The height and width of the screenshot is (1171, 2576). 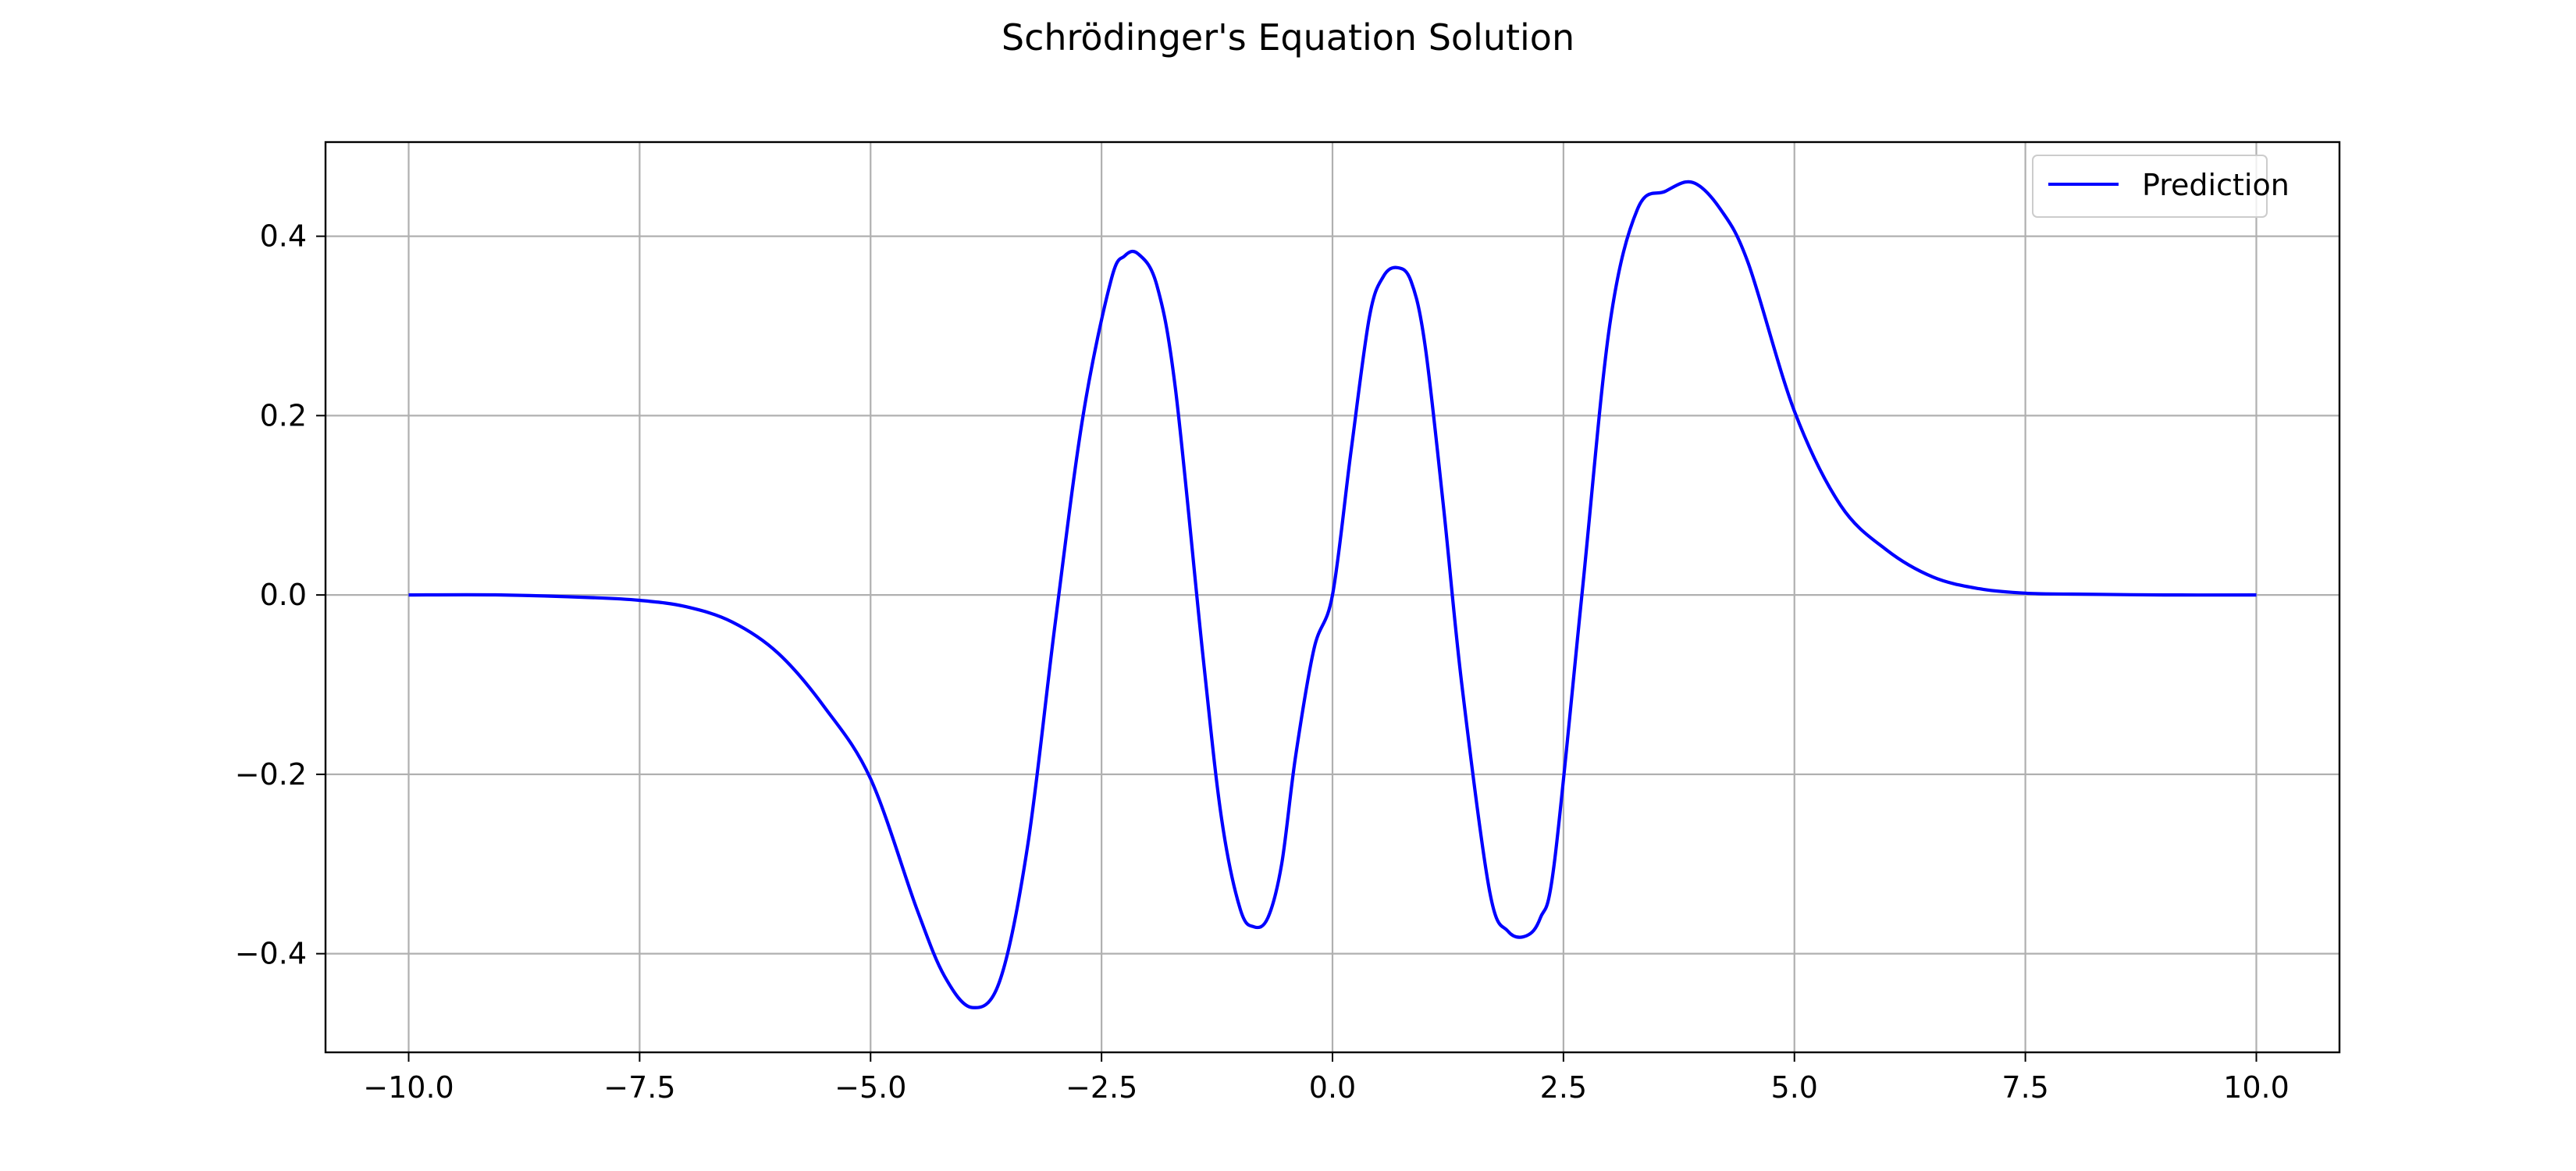 I want to click on legend-box, so click(x=2150, y=186).